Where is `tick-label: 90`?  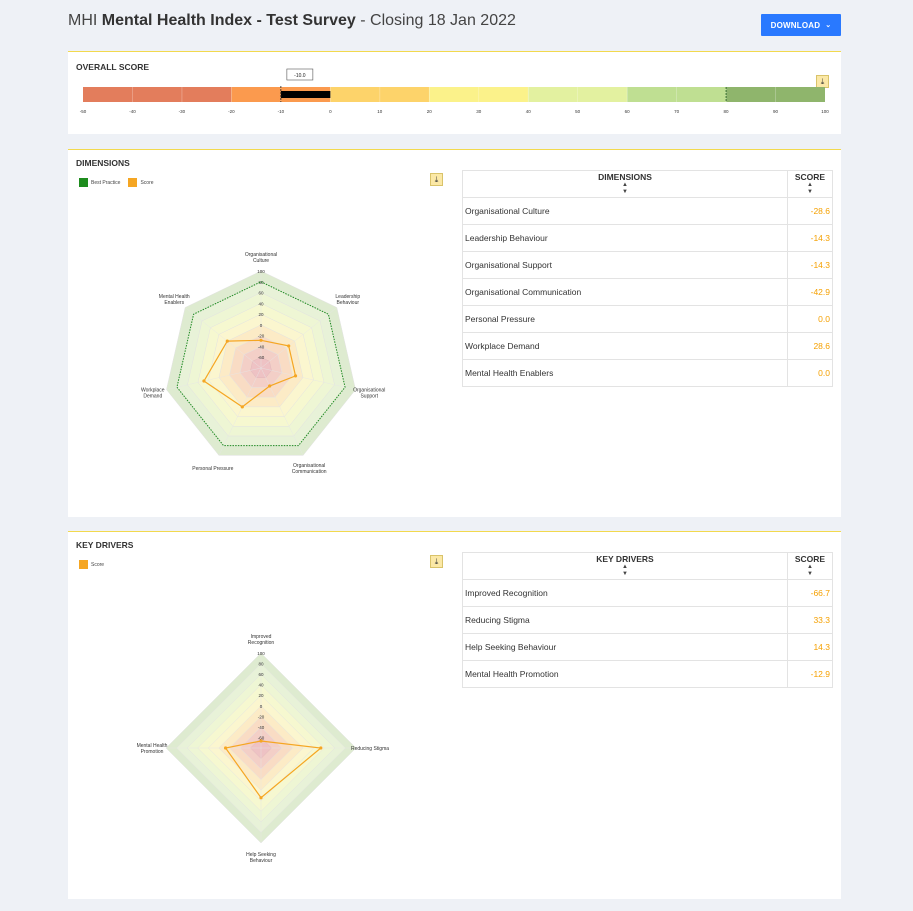 tick-label: 90 is located at coordinates (776, 111).